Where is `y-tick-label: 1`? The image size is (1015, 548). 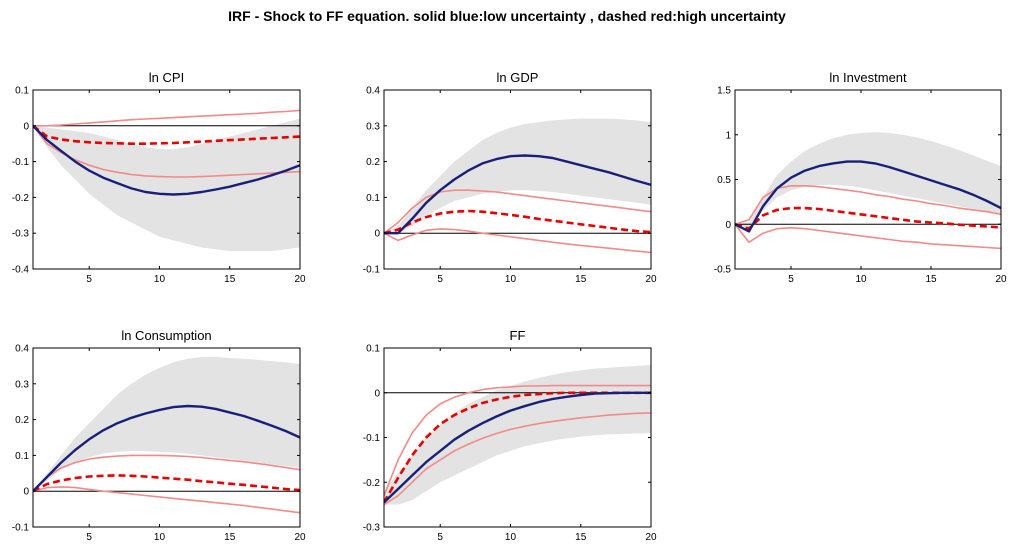
y-tick-label: 1 is located at coordinates (728, 135).